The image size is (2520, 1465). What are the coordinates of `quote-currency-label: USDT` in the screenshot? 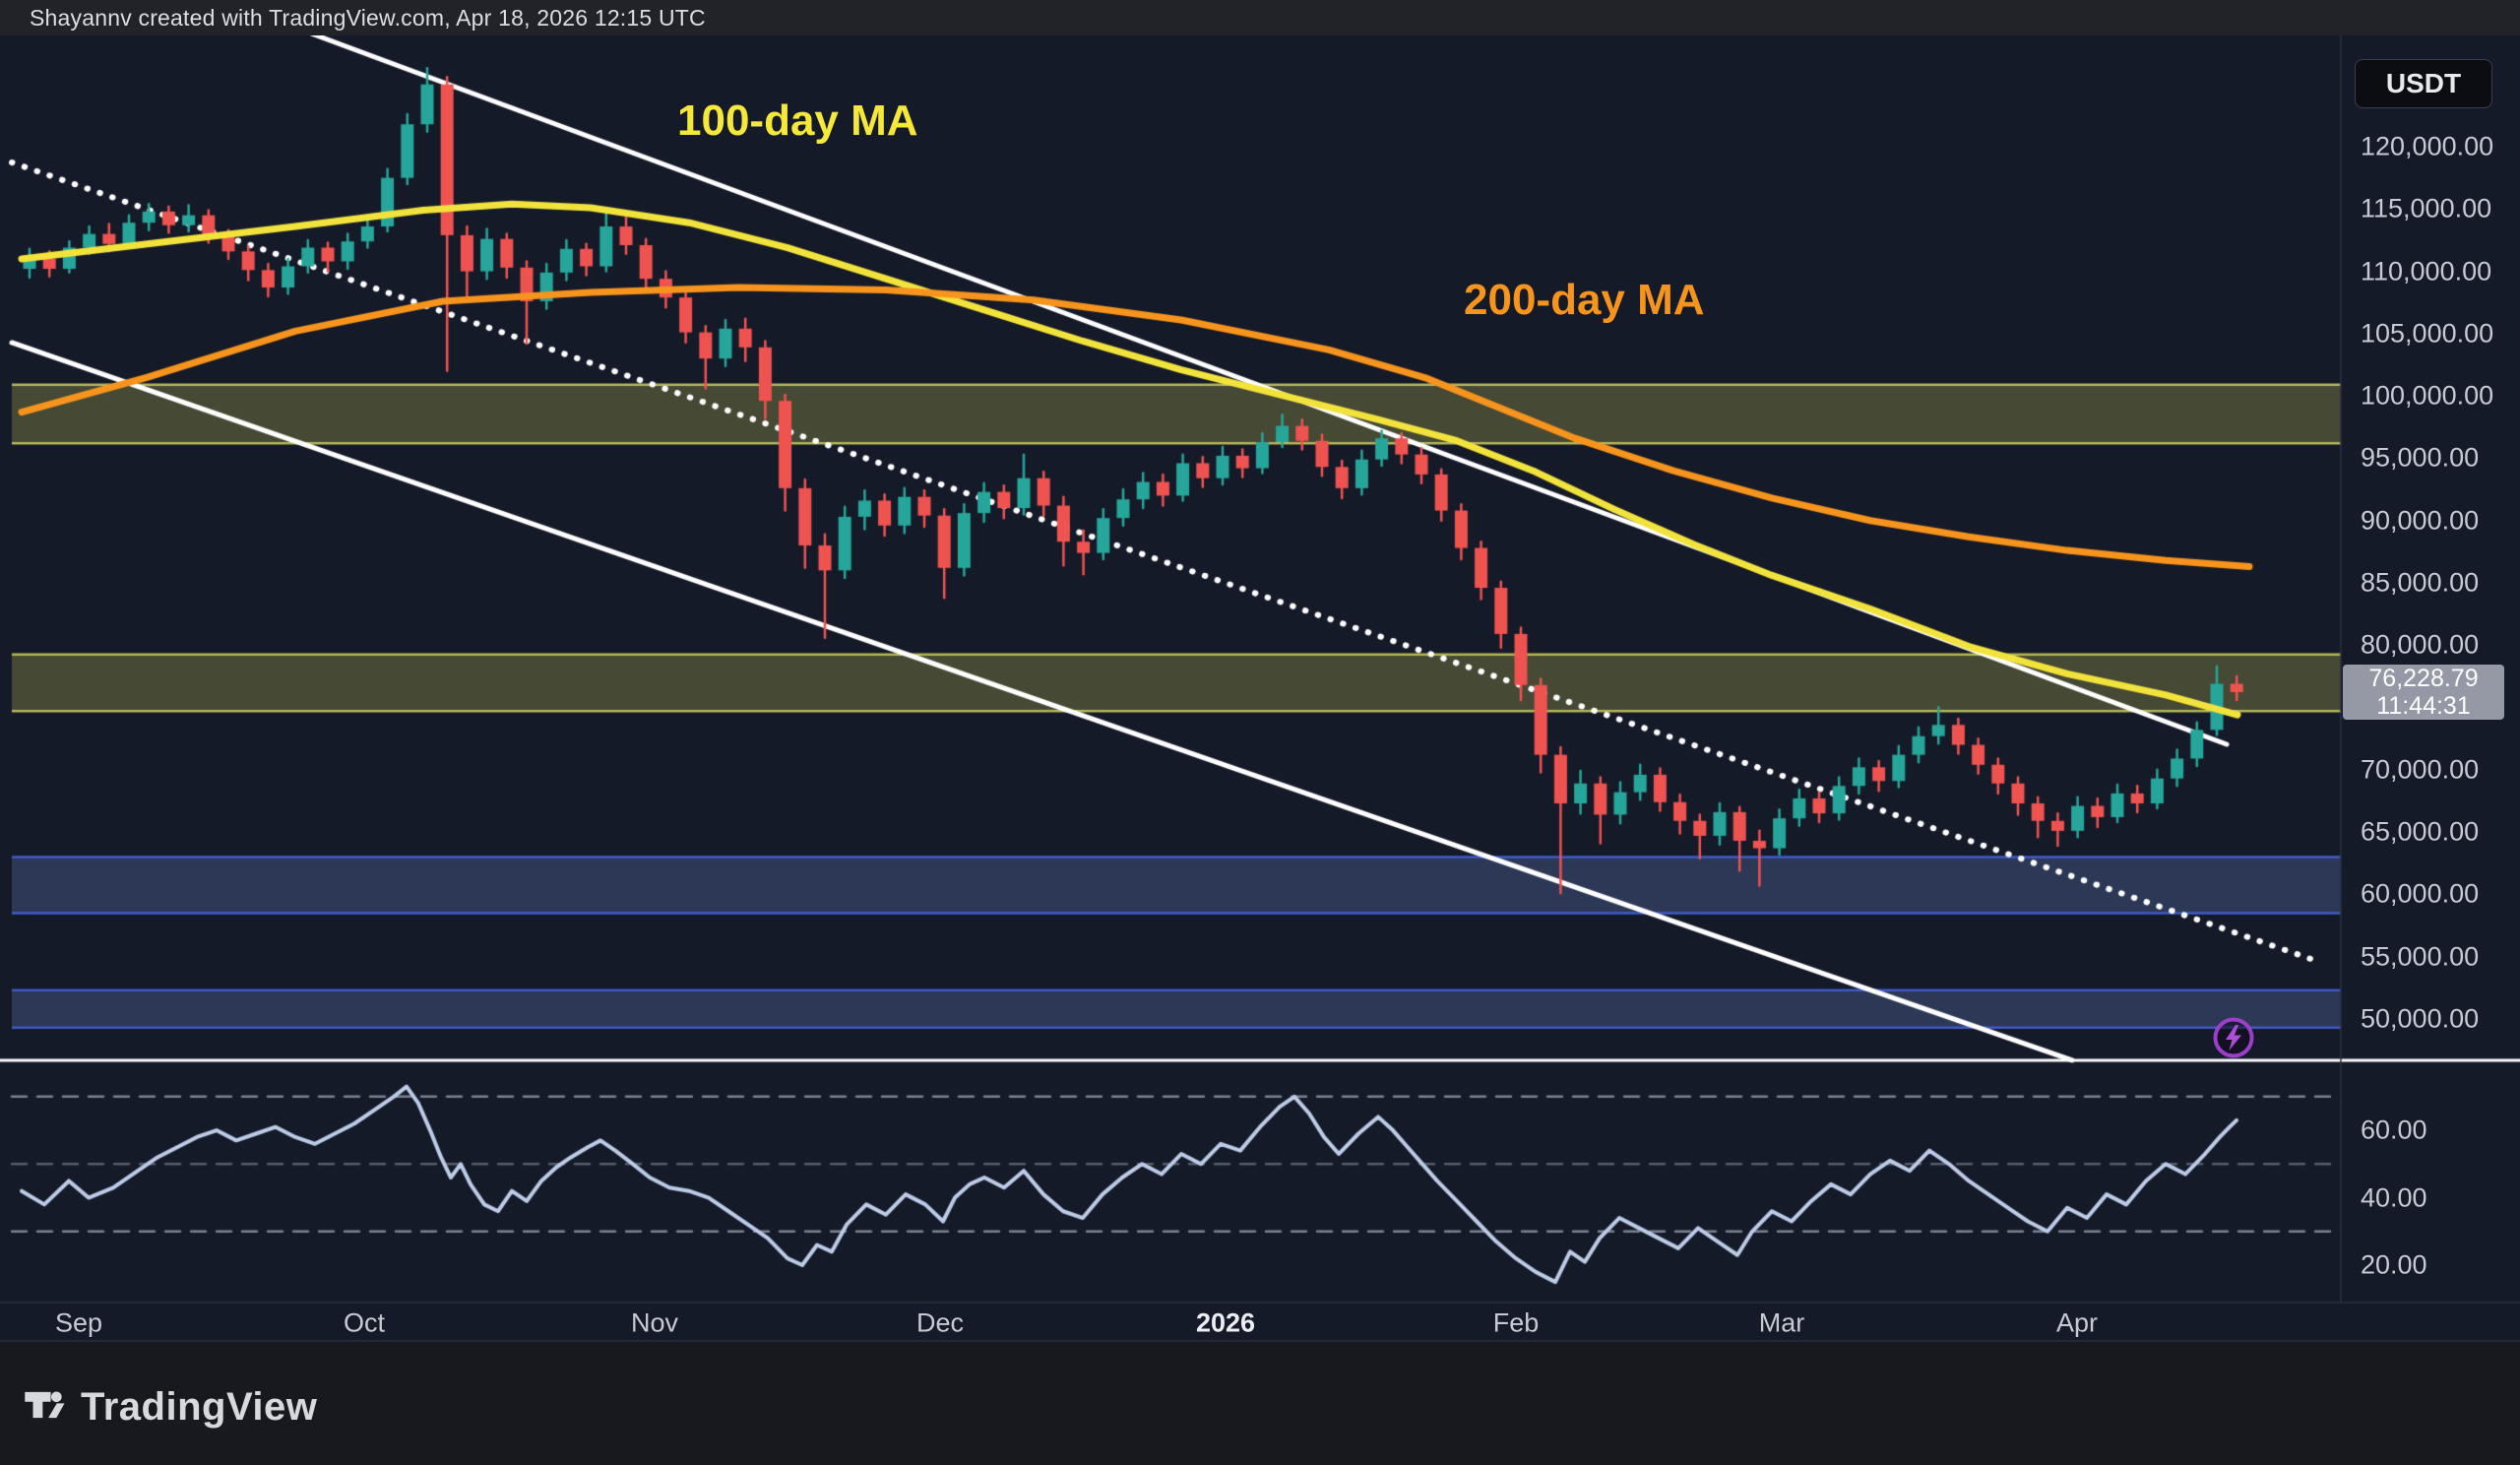 It's located at (2423, 83).